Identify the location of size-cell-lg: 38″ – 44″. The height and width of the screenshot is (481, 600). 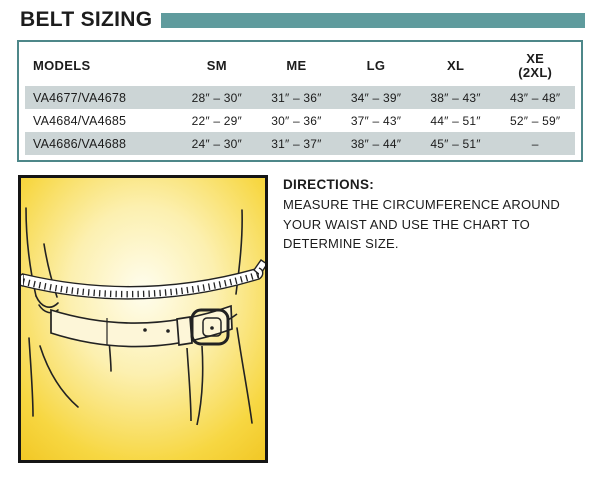
(376, 143).